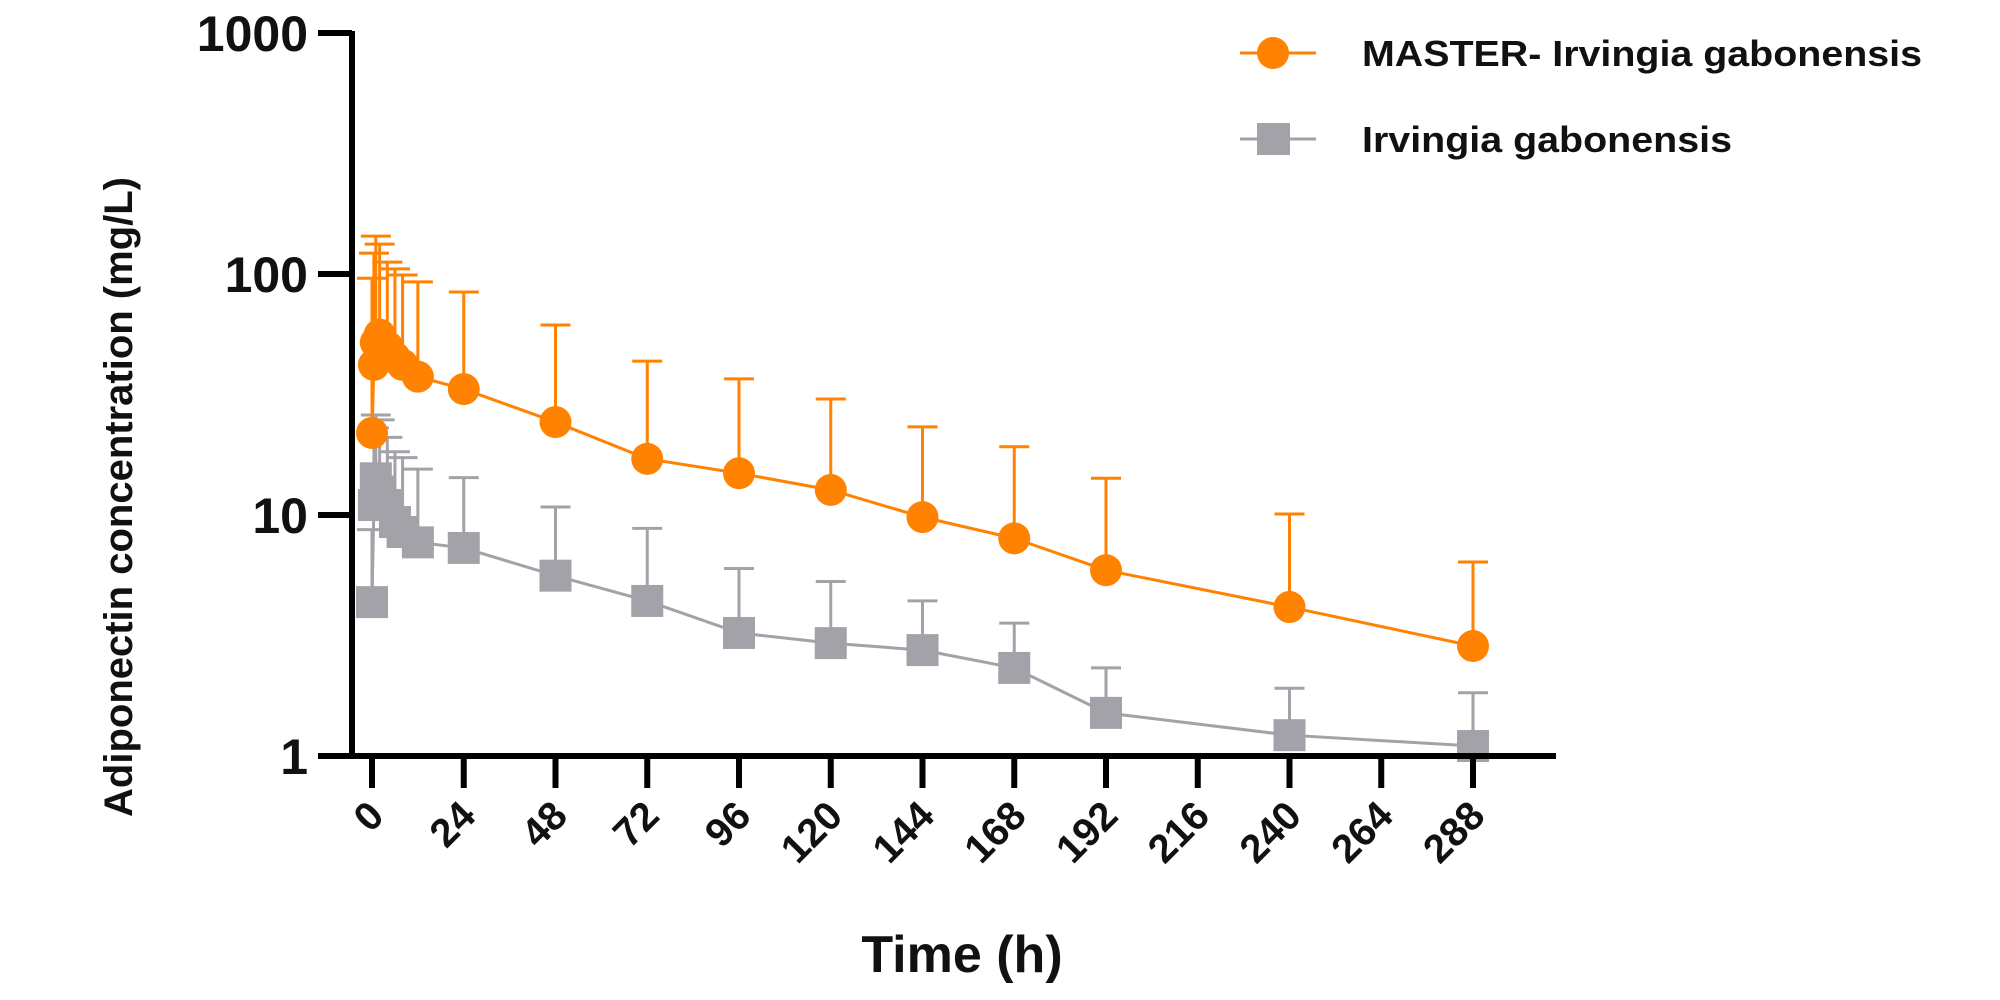 The width and height of the screenshot is (2000, 1000). I want to click on x-tick-label: 264, so click(1362, 832).